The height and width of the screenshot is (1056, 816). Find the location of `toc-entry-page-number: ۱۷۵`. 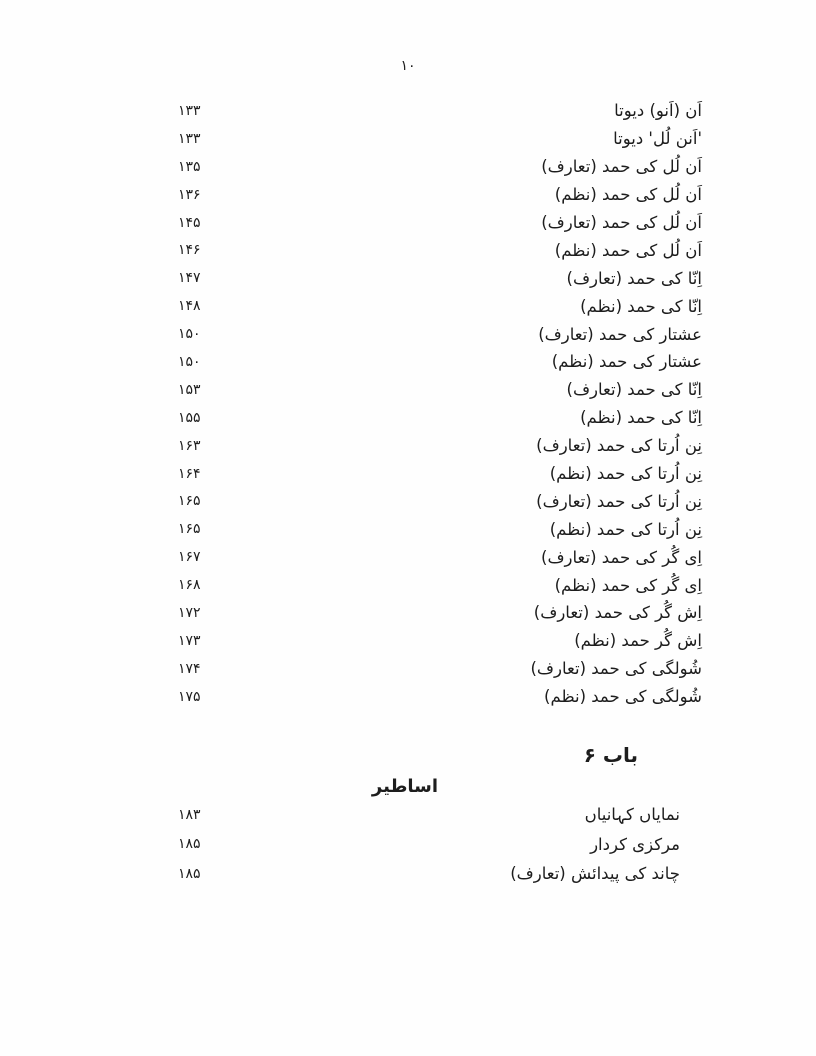

toc-entry-page-number: ۱۷۵ is located at coordinates (189, 696).